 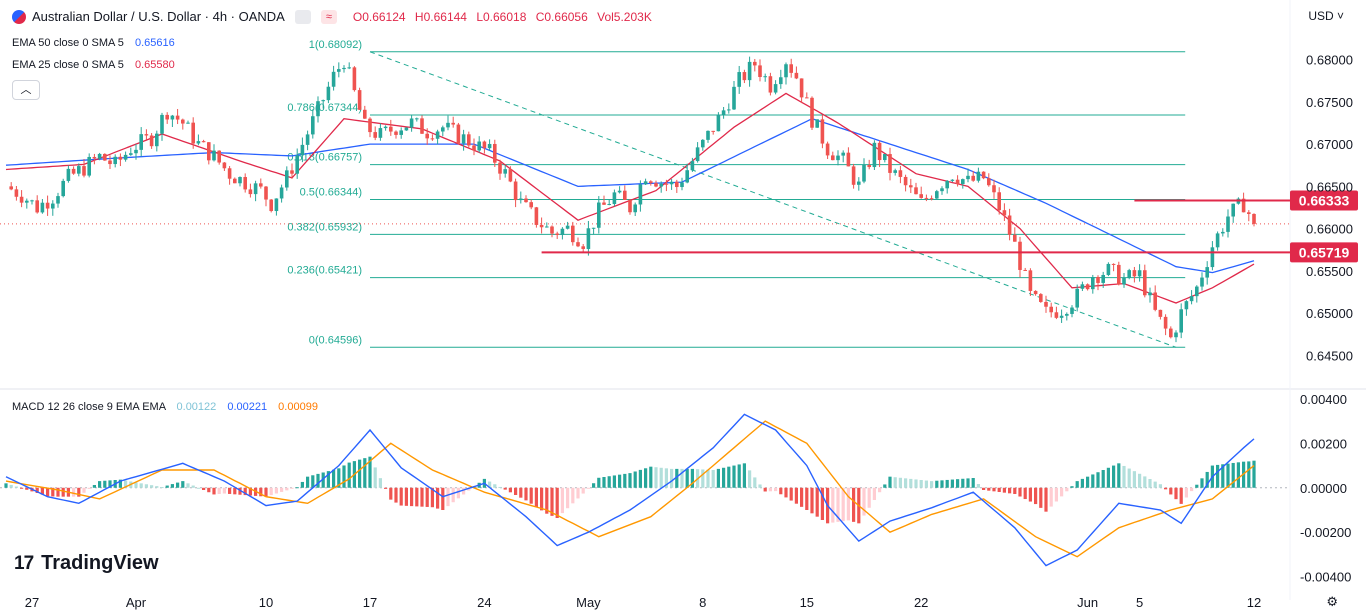 I want to click on ema25-legend: EMA 25 close 0 SMA 5 0.65580, so click(x=93, y=65).